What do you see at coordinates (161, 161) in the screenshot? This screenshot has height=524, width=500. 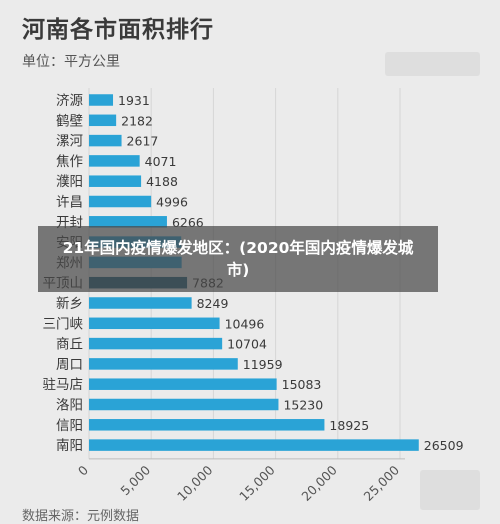 I see `value-label-3: 4071` at bounding box center [161, 161].